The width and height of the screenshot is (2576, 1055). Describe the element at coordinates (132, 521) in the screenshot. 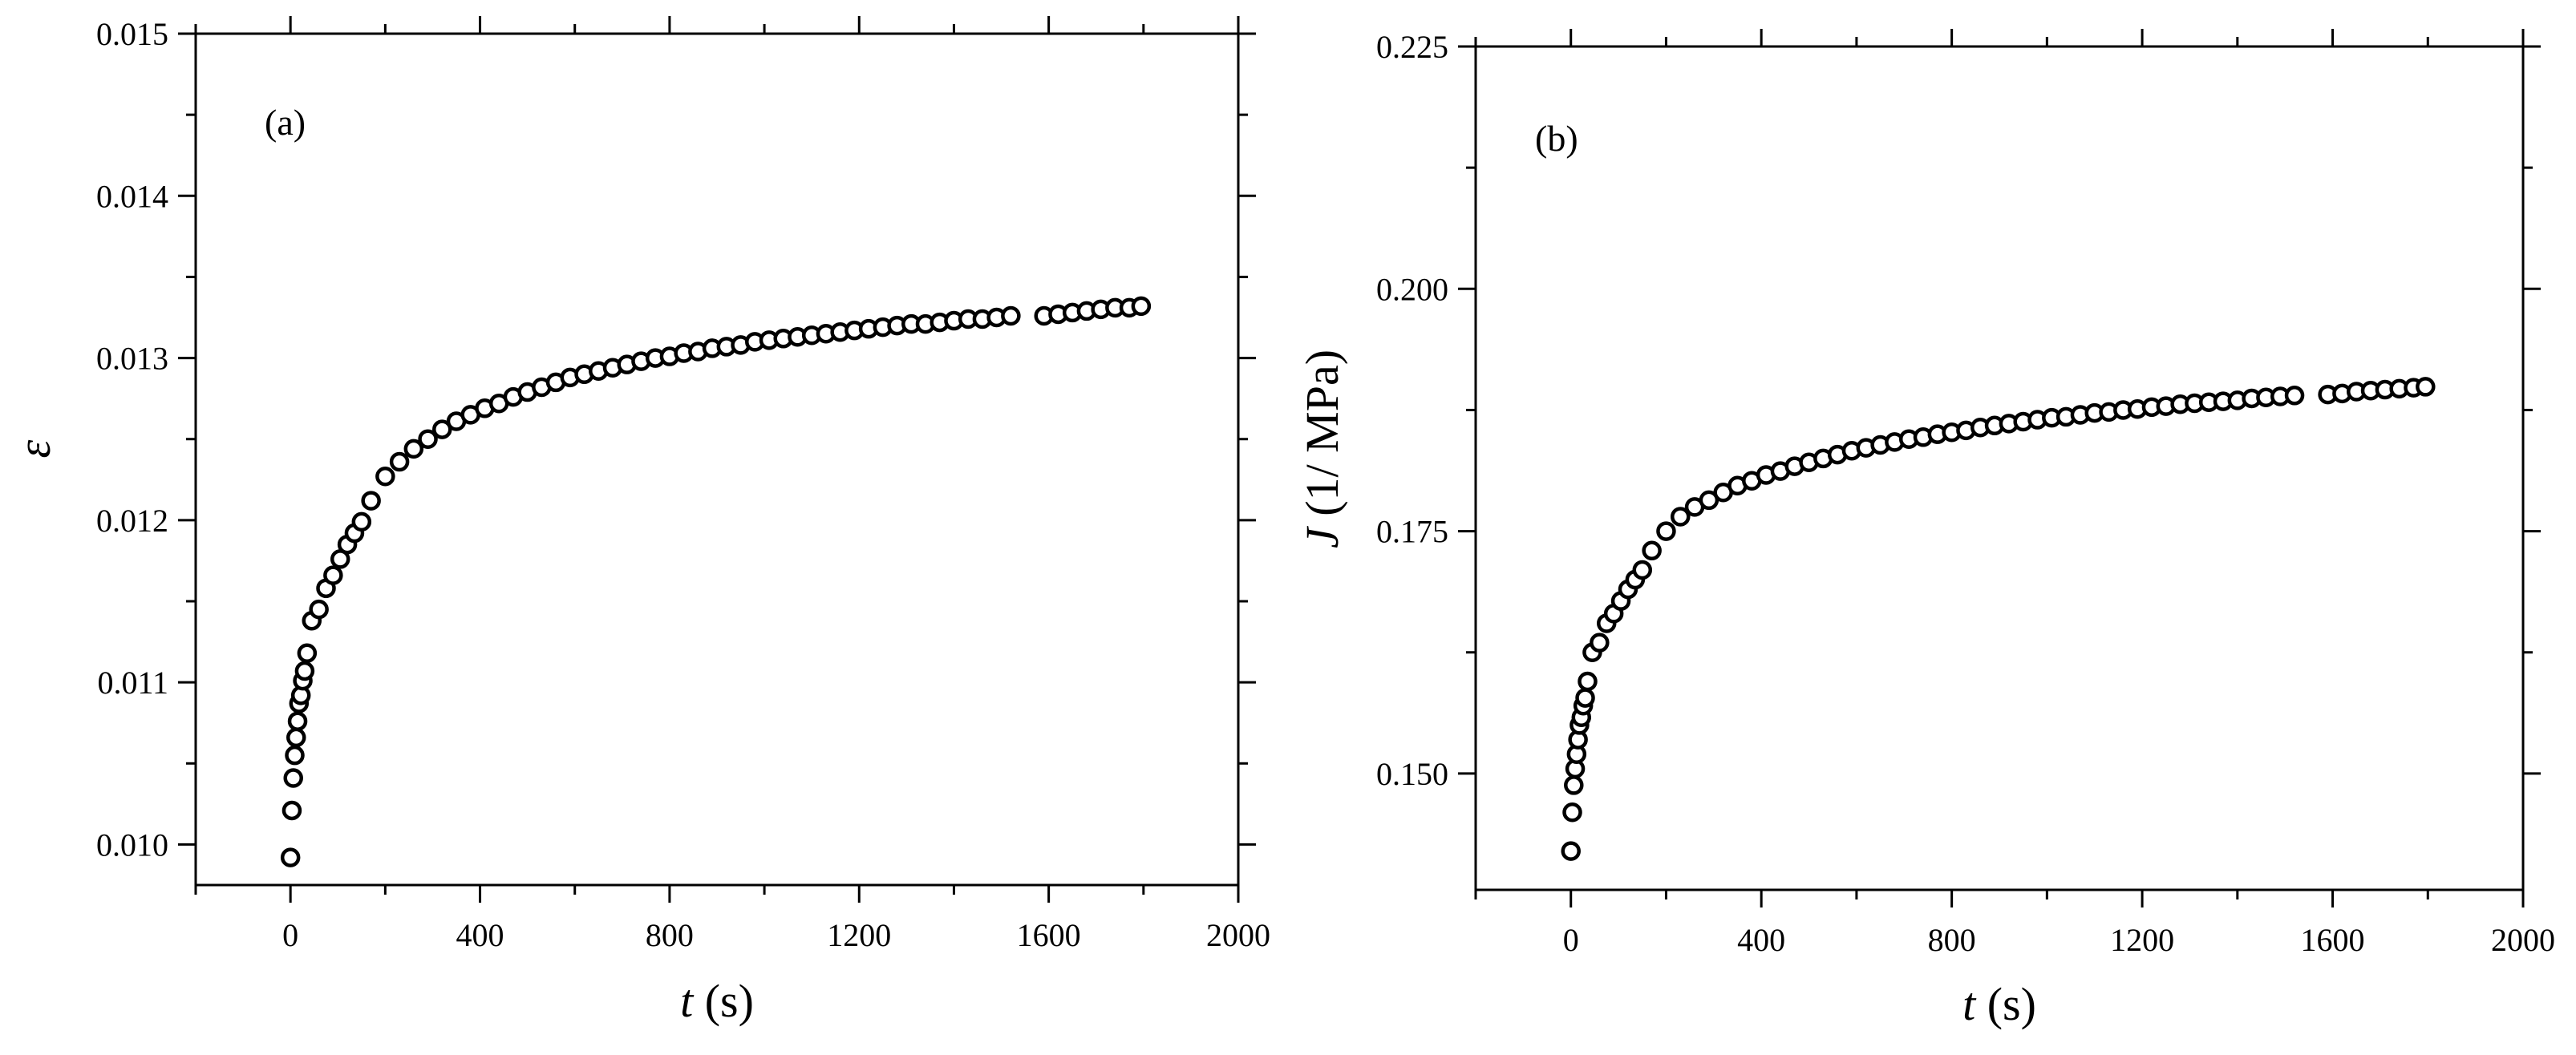

I see `y-tick-label: 0.012` at that location.